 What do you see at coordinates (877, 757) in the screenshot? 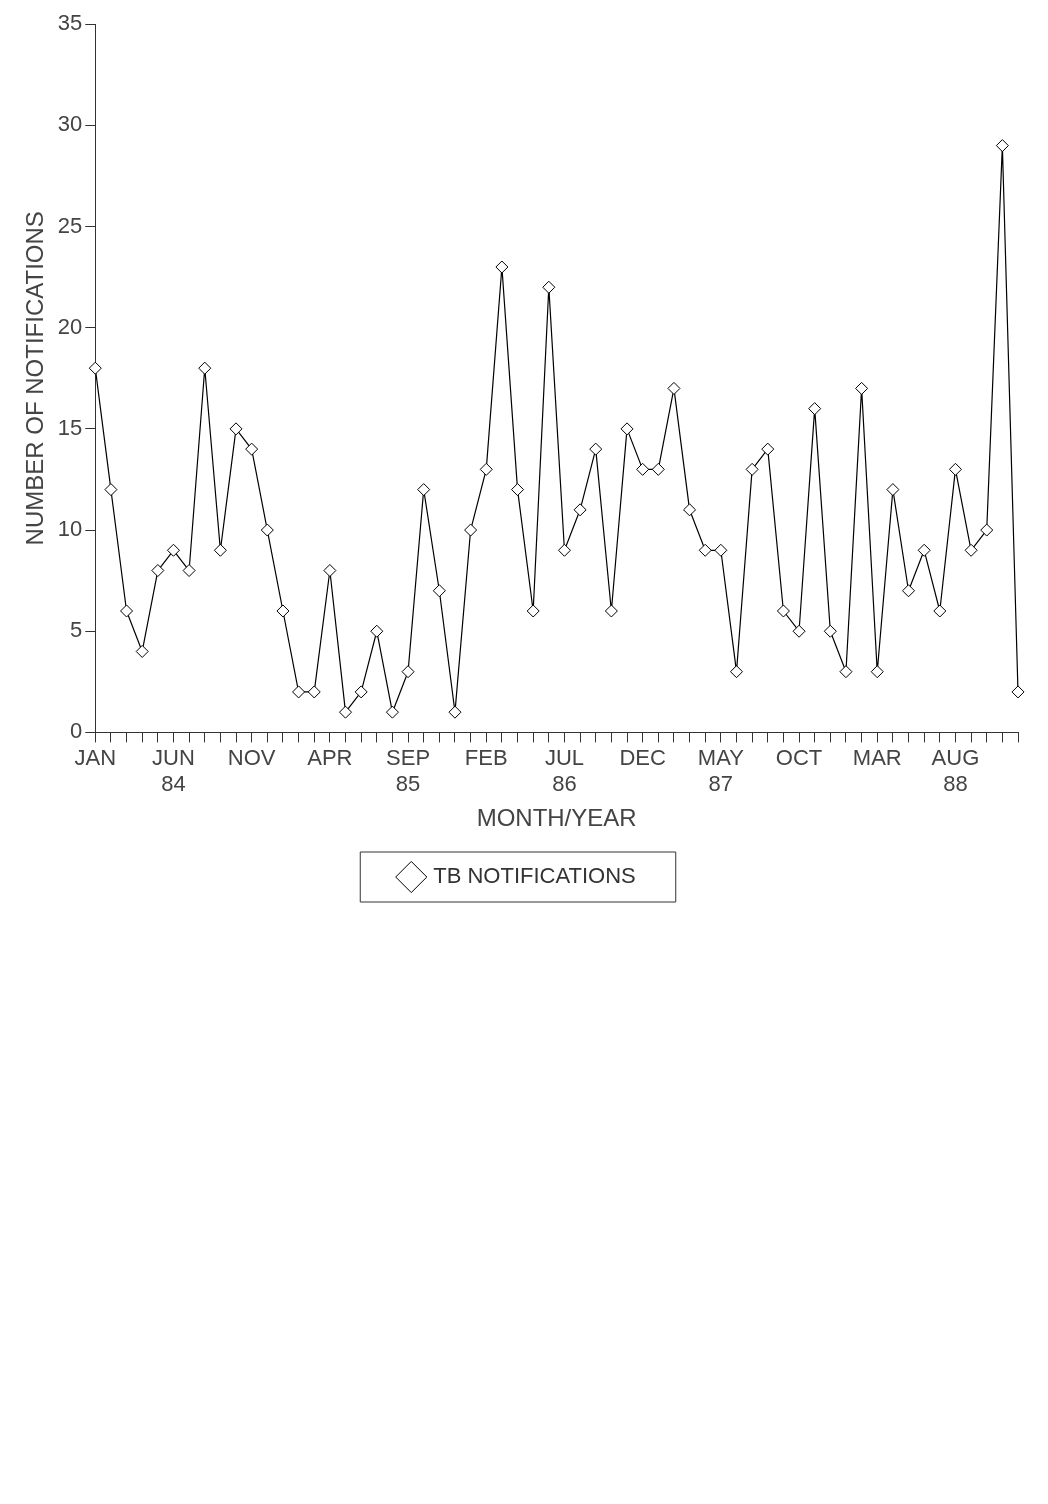
I see `x-tick-label: MAR` at bounding box center [877, 757].